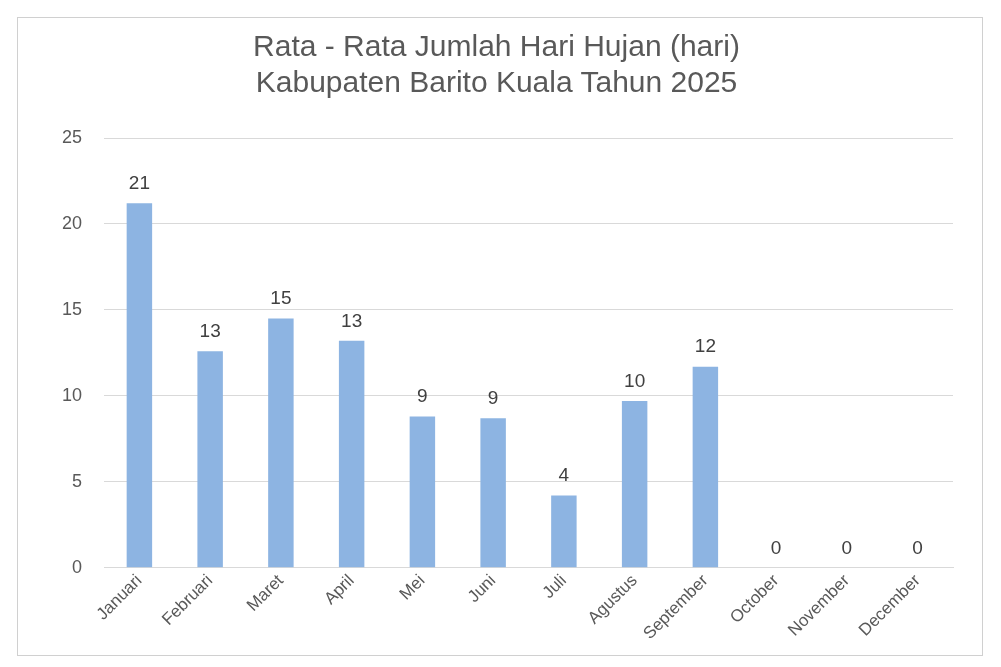 This screenshot has width=1001, height=667. I want to click on data-label: 10, so click(635, 380).